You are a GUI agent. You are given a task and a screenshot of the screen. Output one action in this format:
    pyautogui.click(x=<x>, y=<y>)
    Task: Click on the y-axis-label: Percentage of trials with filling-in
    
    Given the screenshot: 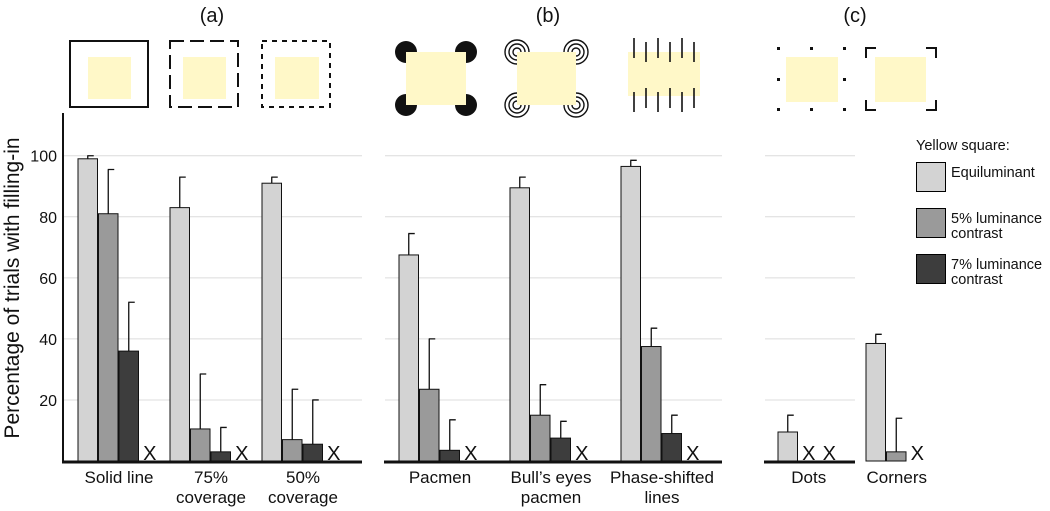 What is the action you would take?
    pyautogui.click(x=12, y=287)
    